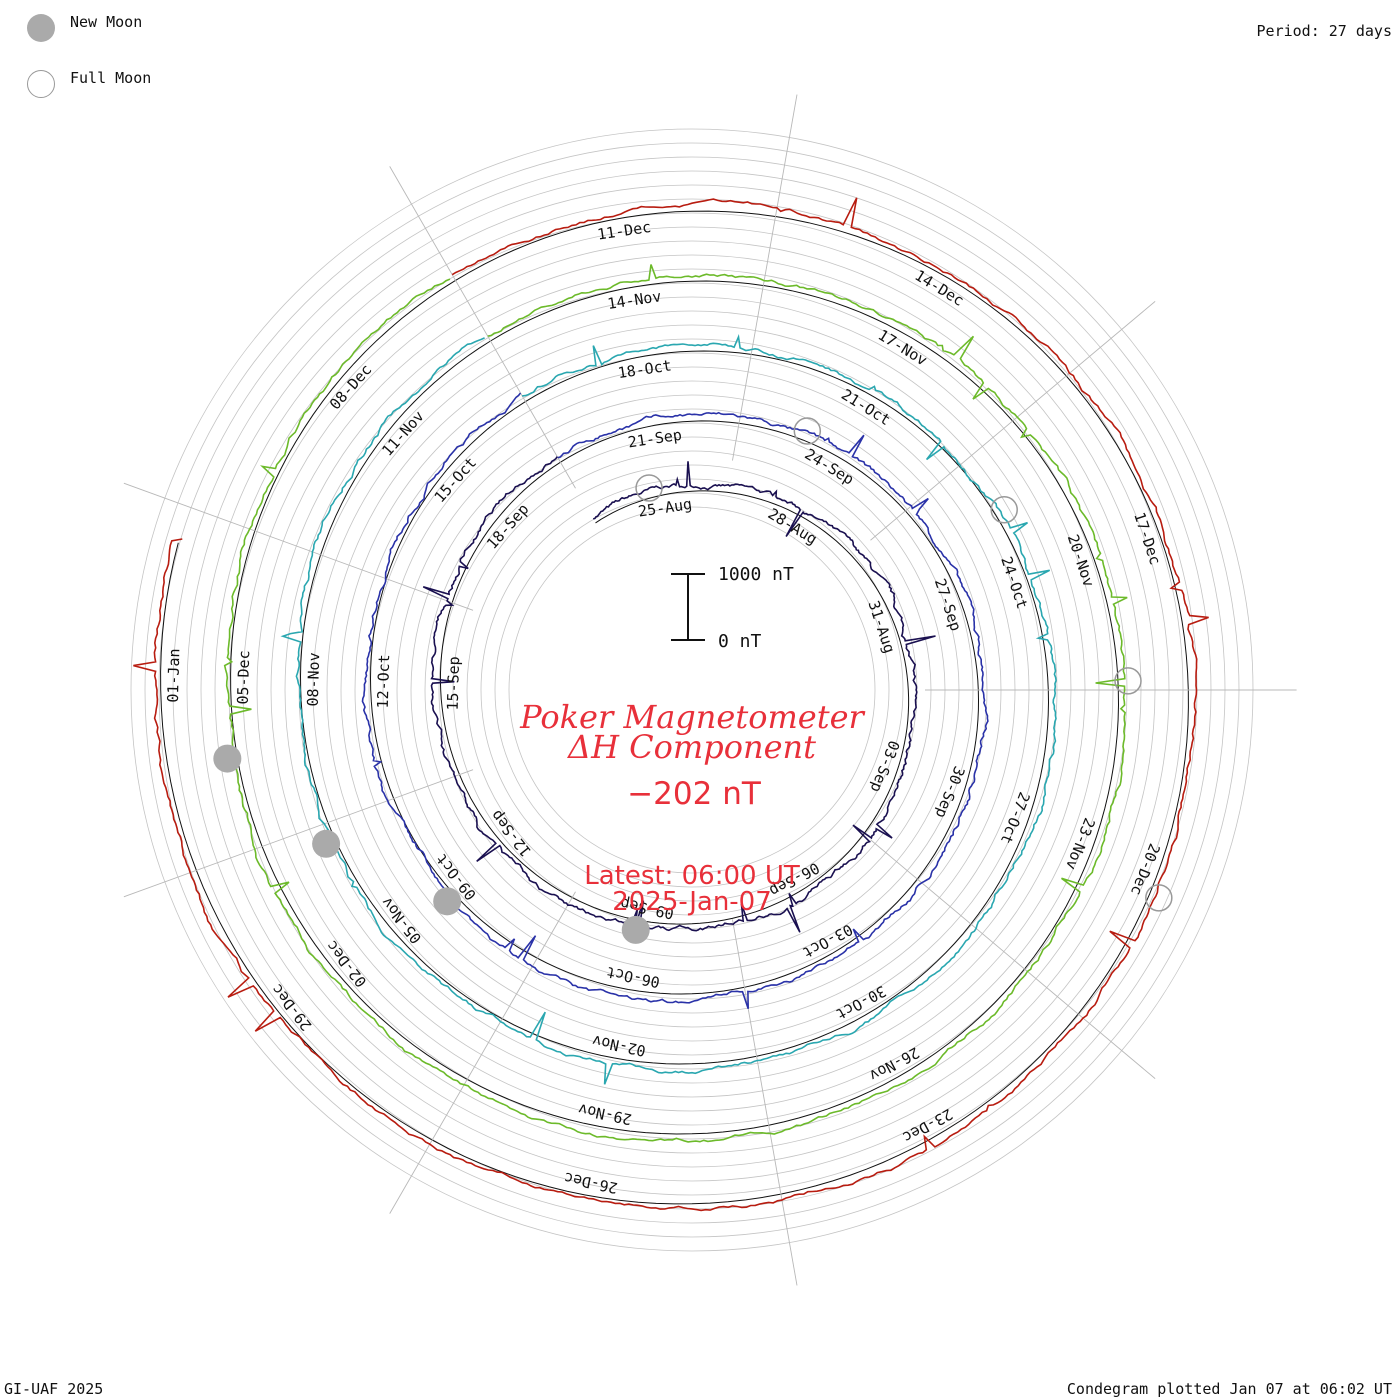 The width and height of the screenshot is (1400, 1400). Describe the element at coordinates (692, 876) in the screenshot. I see `latest-time: Latest: 06:00 UT` at that location.